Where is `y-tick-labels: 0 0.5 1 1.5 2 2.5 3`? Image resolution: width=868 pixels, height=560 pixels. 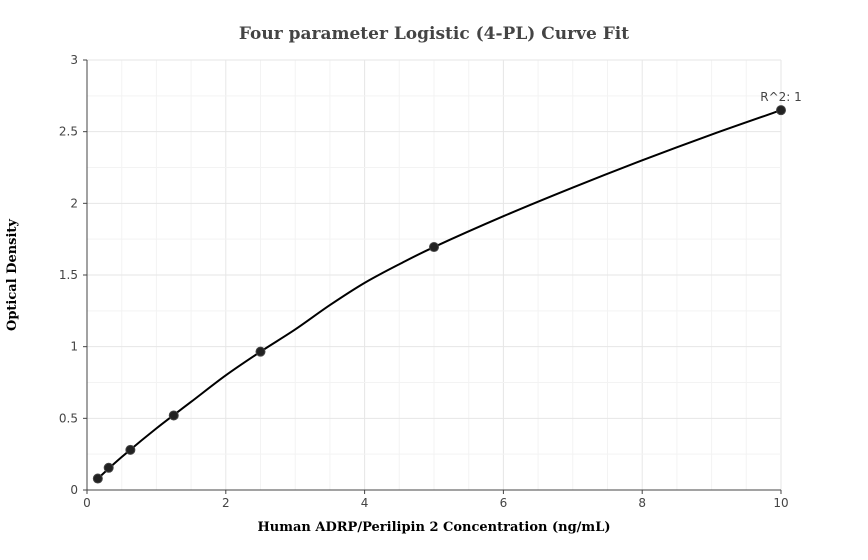
y-tick-labels: 0 0.5 1 1.5 2 2.5 3 is located at coordinates (68, 275).